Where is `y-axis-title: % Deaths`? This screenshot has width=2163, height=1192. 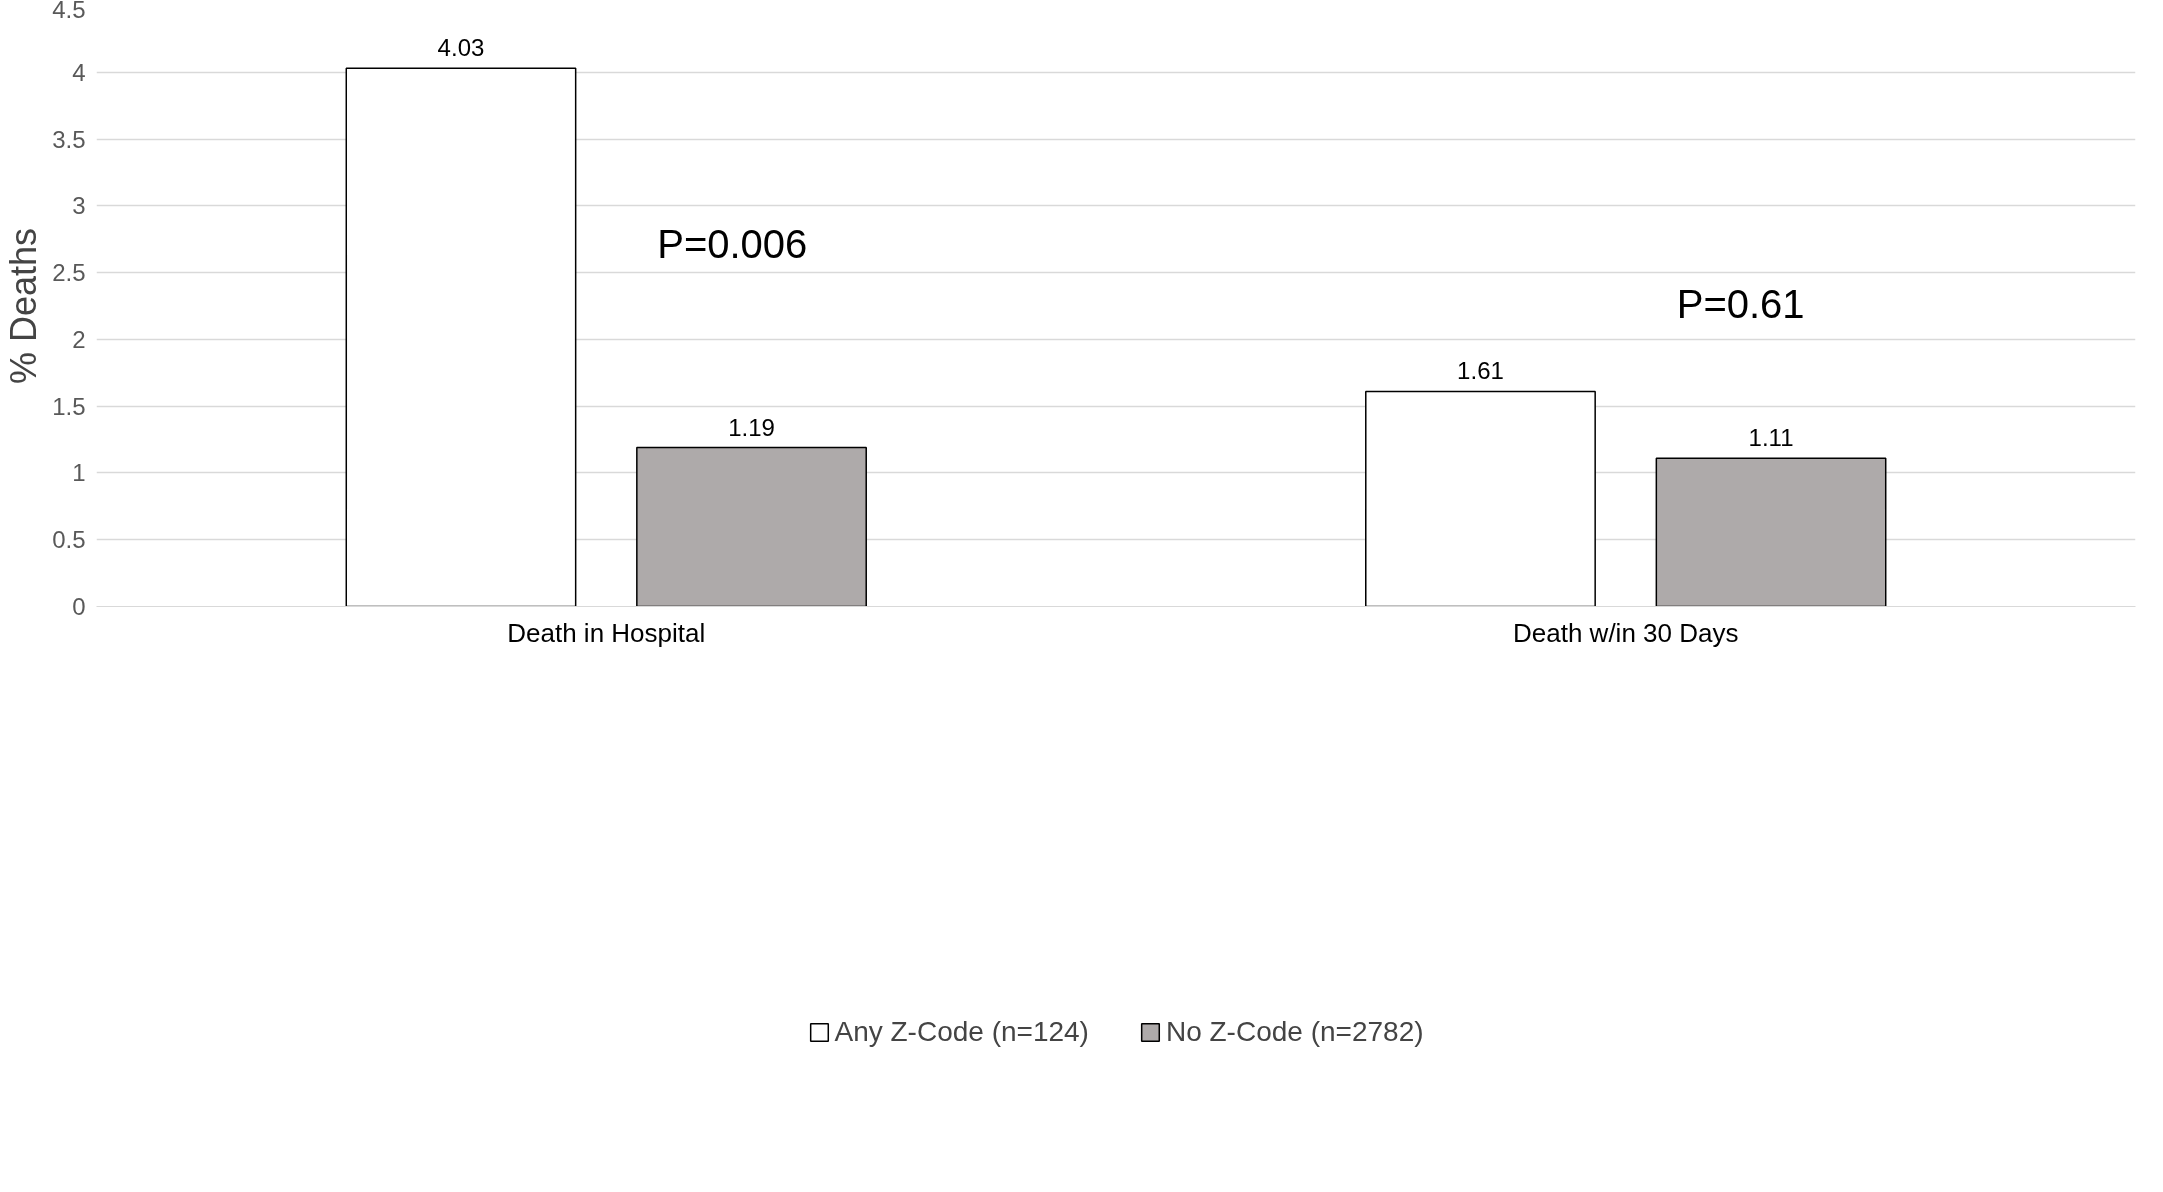 y-axis-title: % Deaths is located at coordinates (24, 306).